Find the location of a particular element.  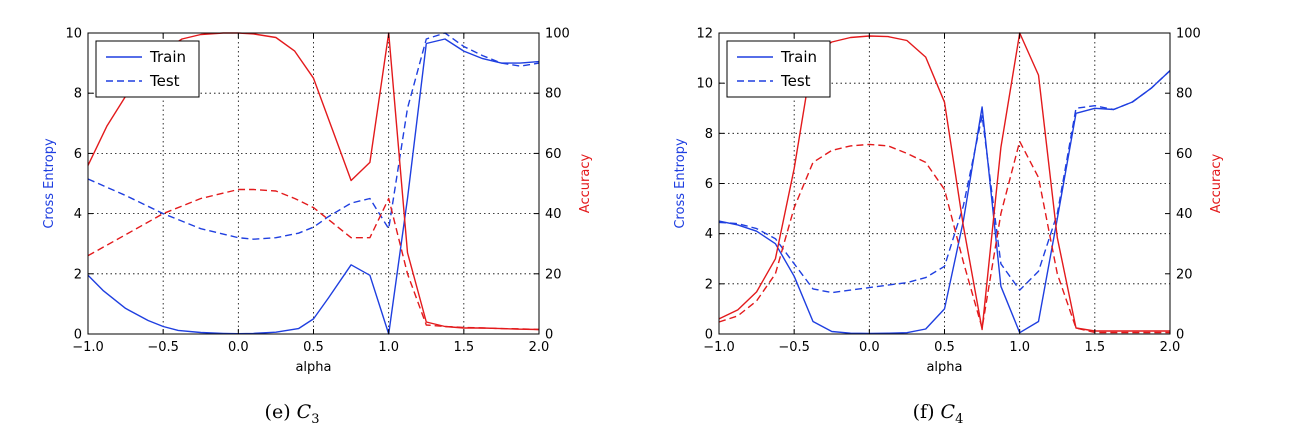

figure-caption: (e) C3 is located at coordinates (292, 414).